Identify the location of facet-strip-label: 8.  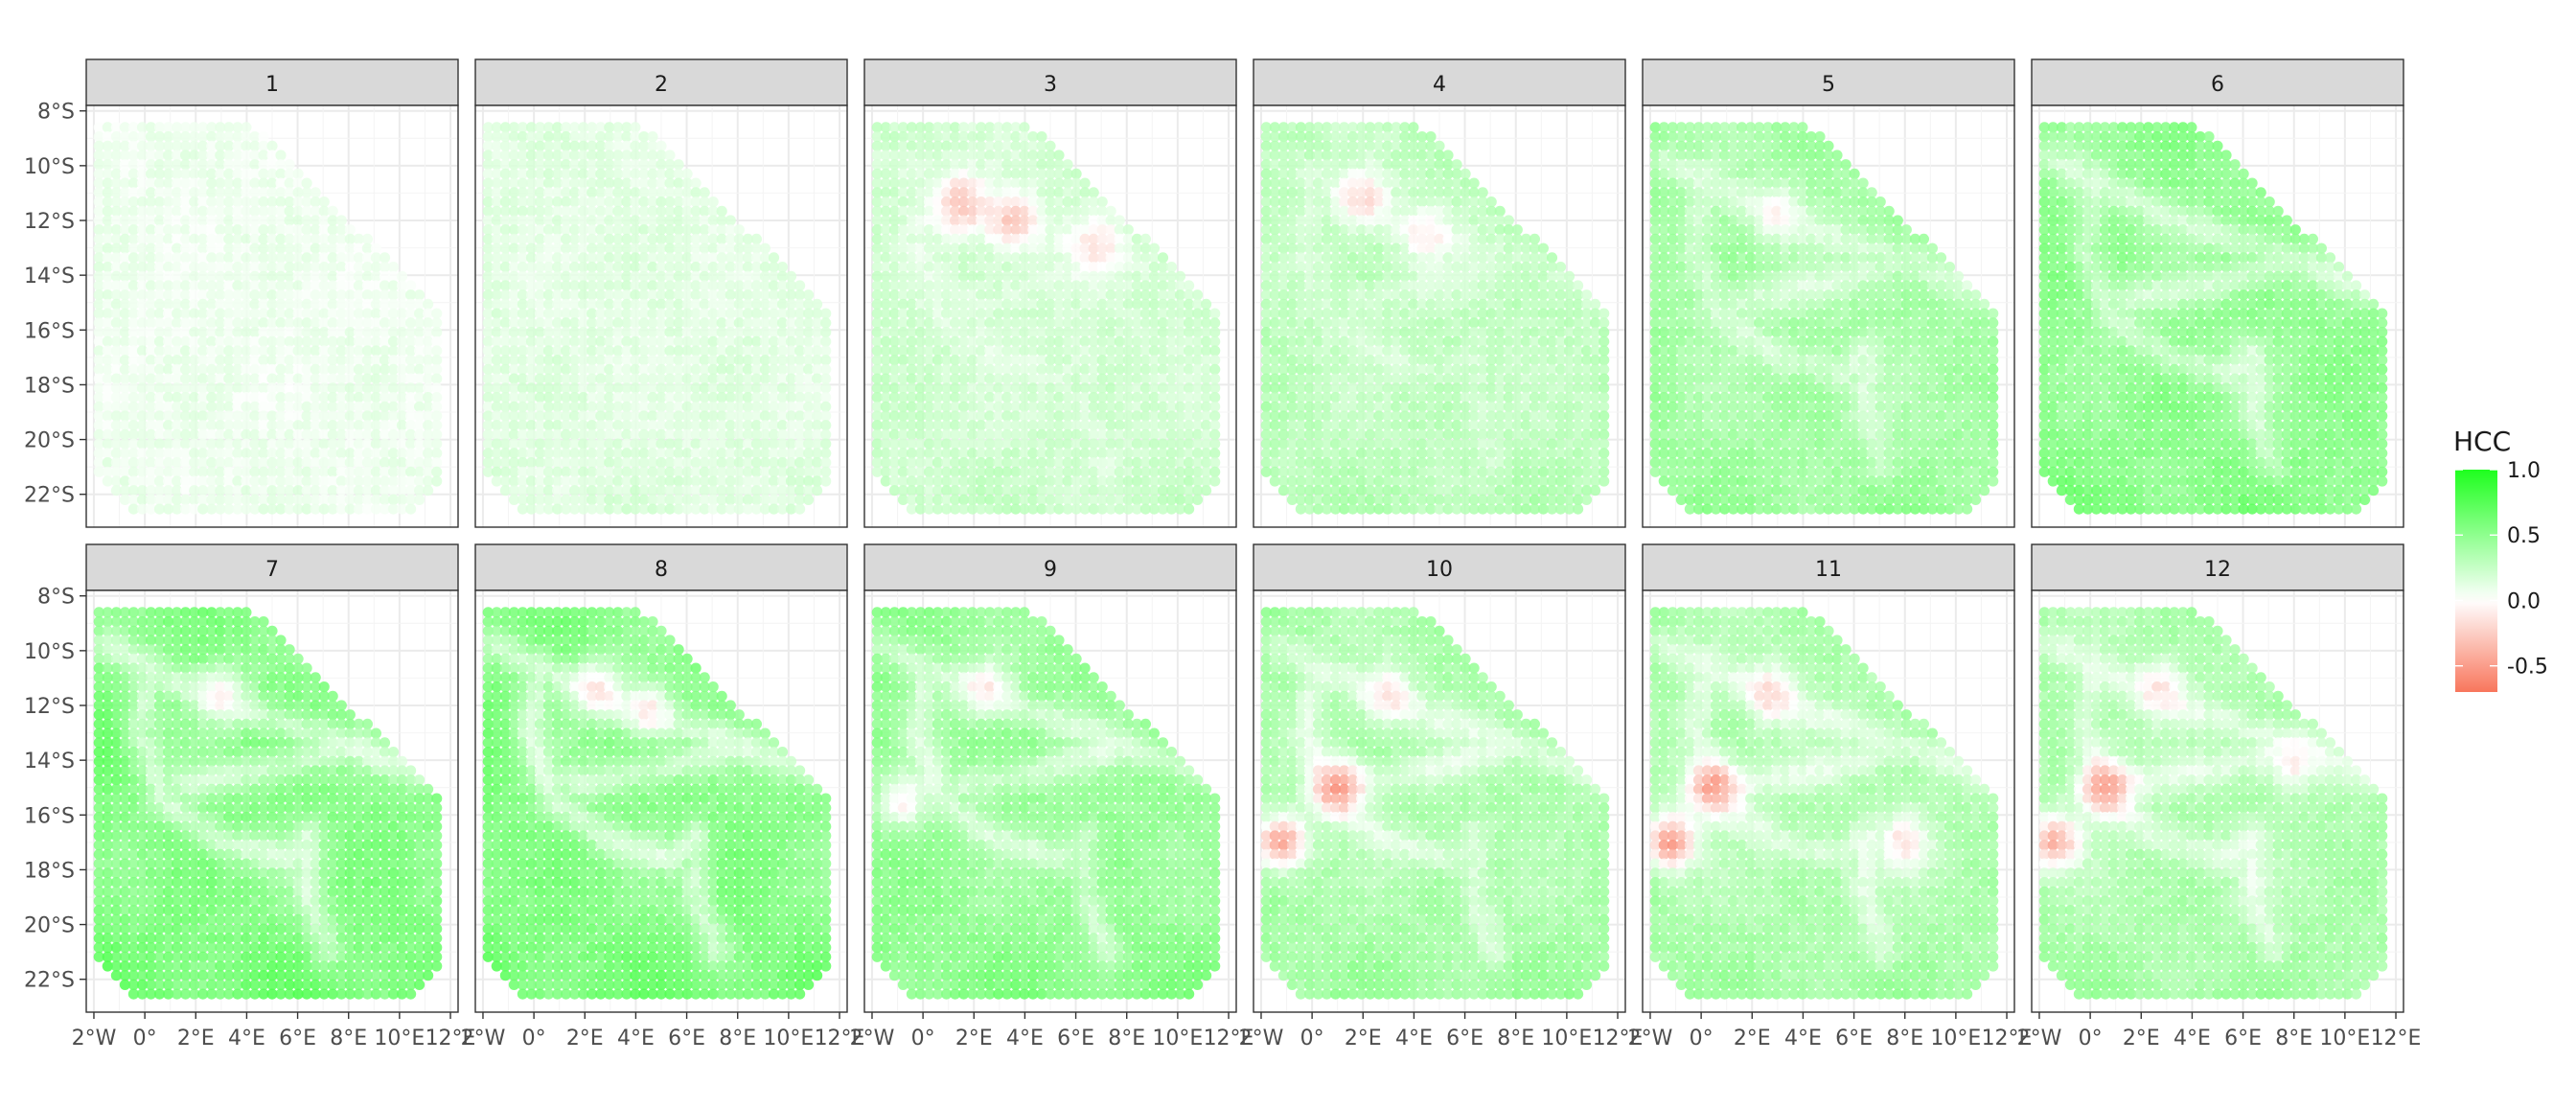
(661, 570).